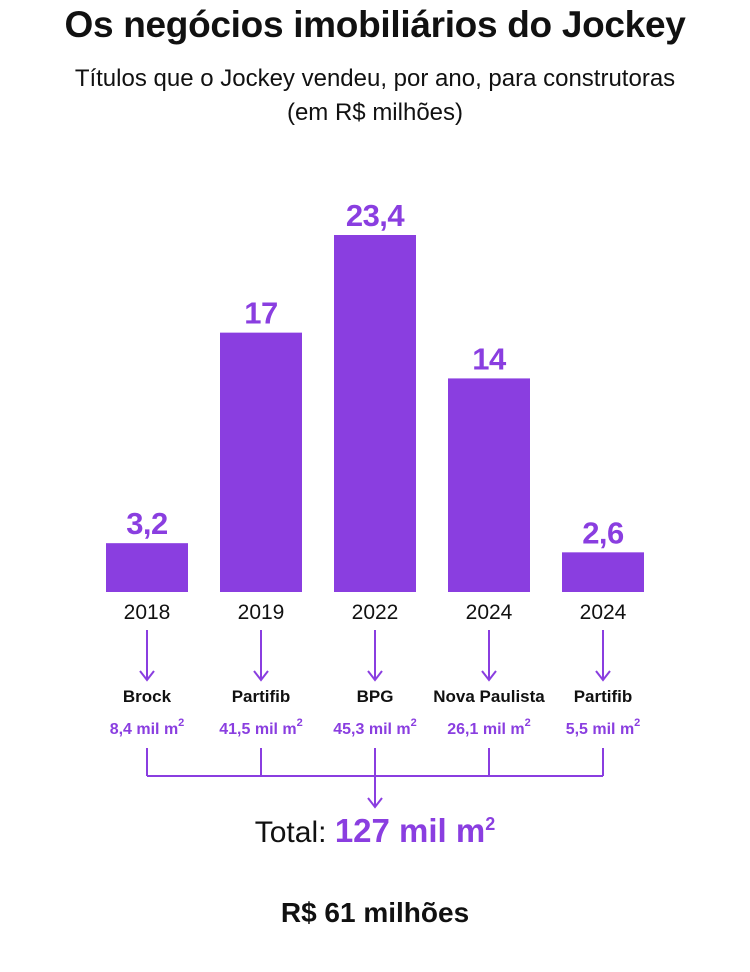  I want to click on value-label-0: 3,2, so click(147, 523).